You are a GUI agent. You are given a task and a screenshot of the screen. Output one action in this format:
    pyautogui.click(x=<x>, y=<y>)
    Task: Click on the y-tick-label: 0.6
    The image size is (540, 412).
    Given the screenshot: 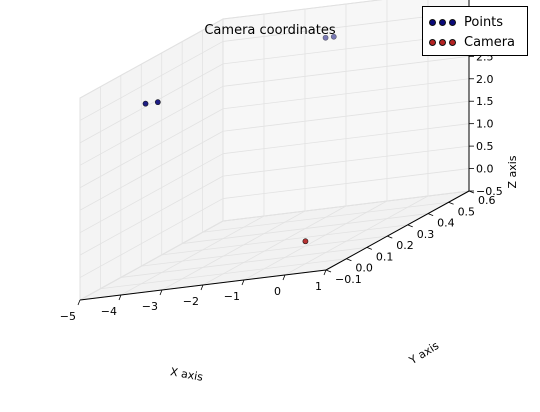 What is the action you would take?
    pyautogui.click(x=487, y=200)
    